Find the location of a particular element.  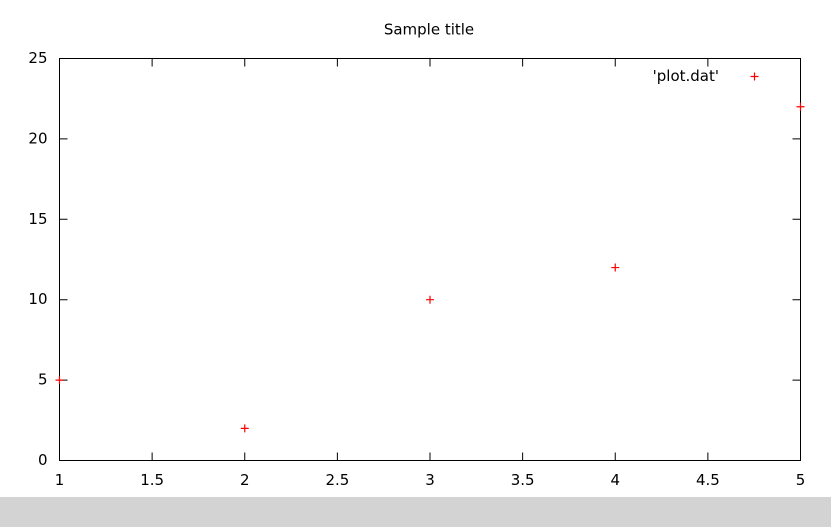

x-tick-label: 5 is located at coordinates (801, 480).